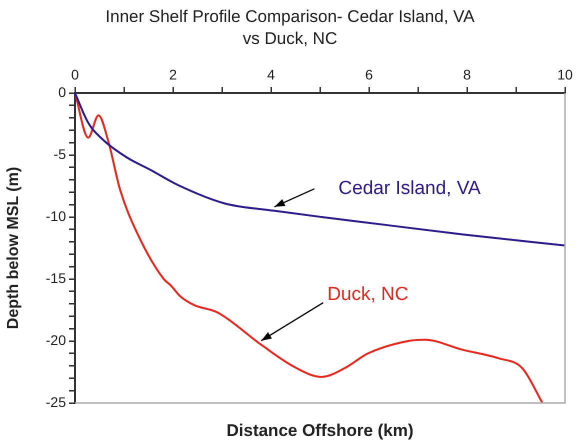 The width and height of the screenshot is (581, 443). I want to click on x-tick-label: 10, so click(565, 74).